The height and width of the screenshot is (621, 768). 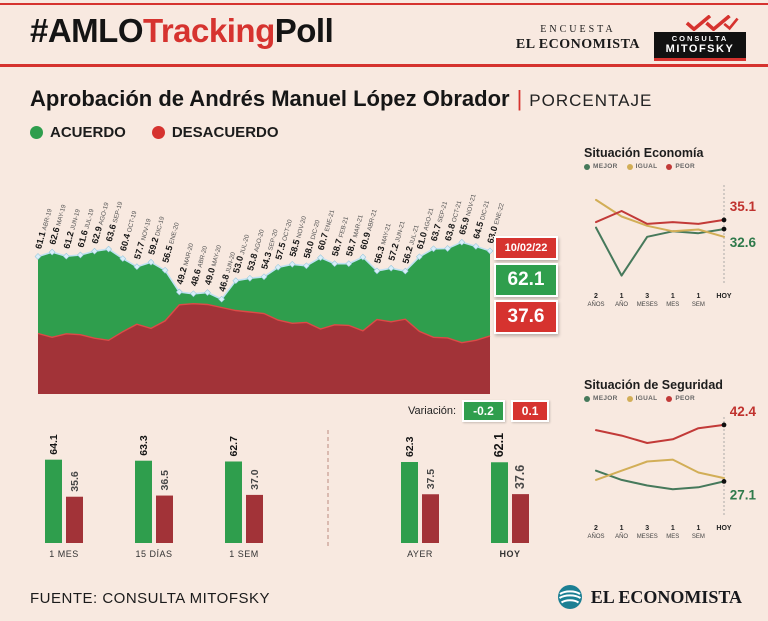 What do you see at coordinates (384, 4) in the screenshot?
I see `top-accent-line` at bounding box center [384, 4].